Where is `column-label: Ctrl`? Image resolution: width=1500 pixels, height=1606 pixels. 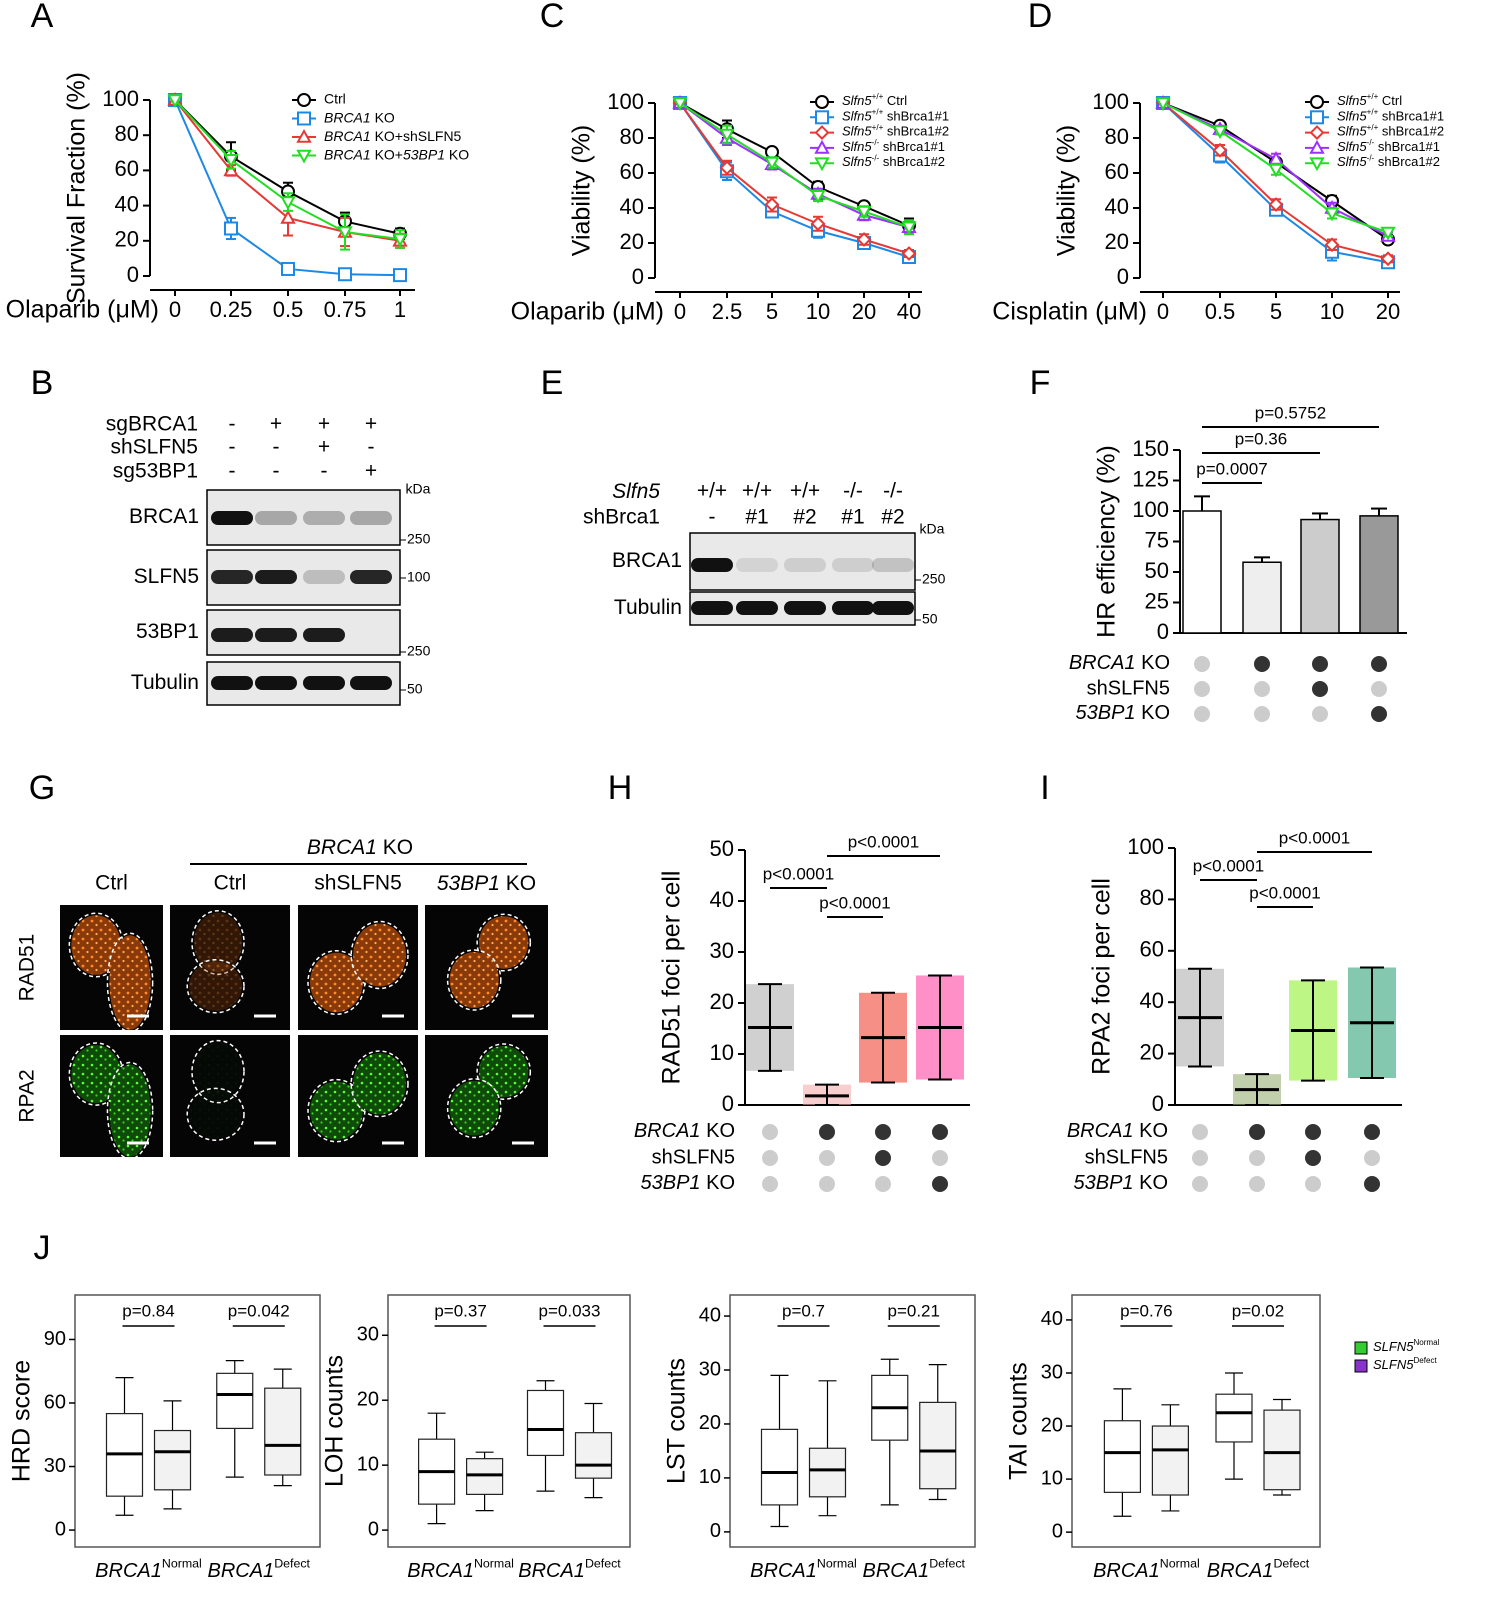
column-label: Ctrl is located at coordinates (230, 883).